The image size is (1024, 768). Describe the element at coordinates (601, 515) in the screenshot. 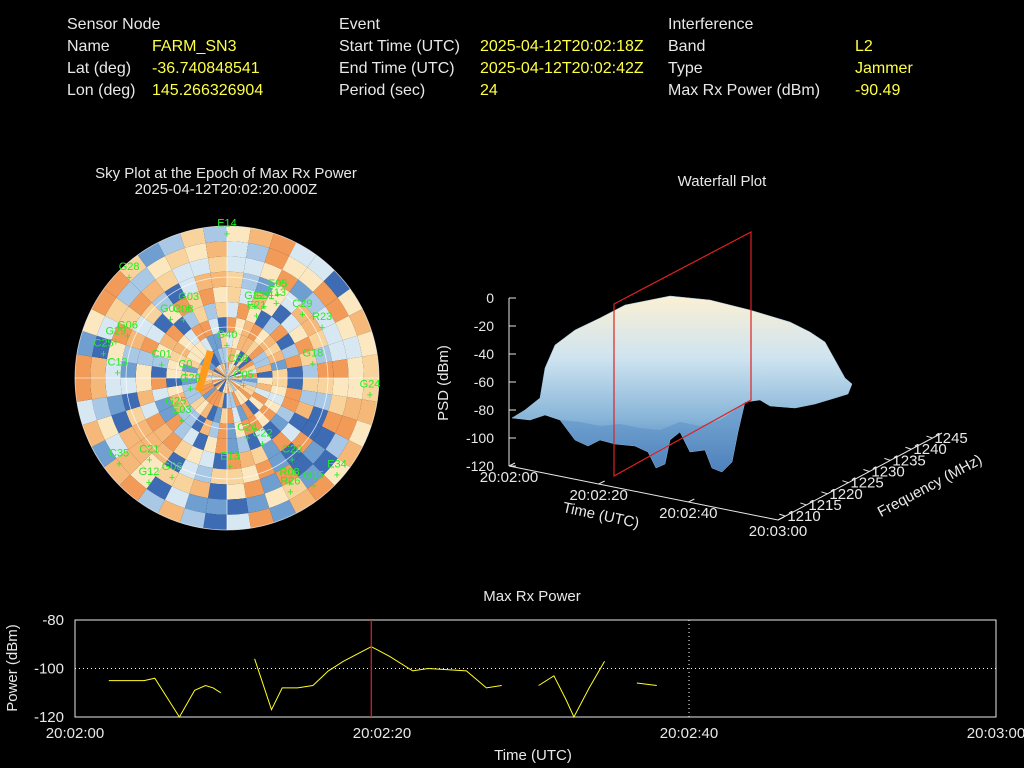

I see `time-axis-label: Time (UTC)` at that location.